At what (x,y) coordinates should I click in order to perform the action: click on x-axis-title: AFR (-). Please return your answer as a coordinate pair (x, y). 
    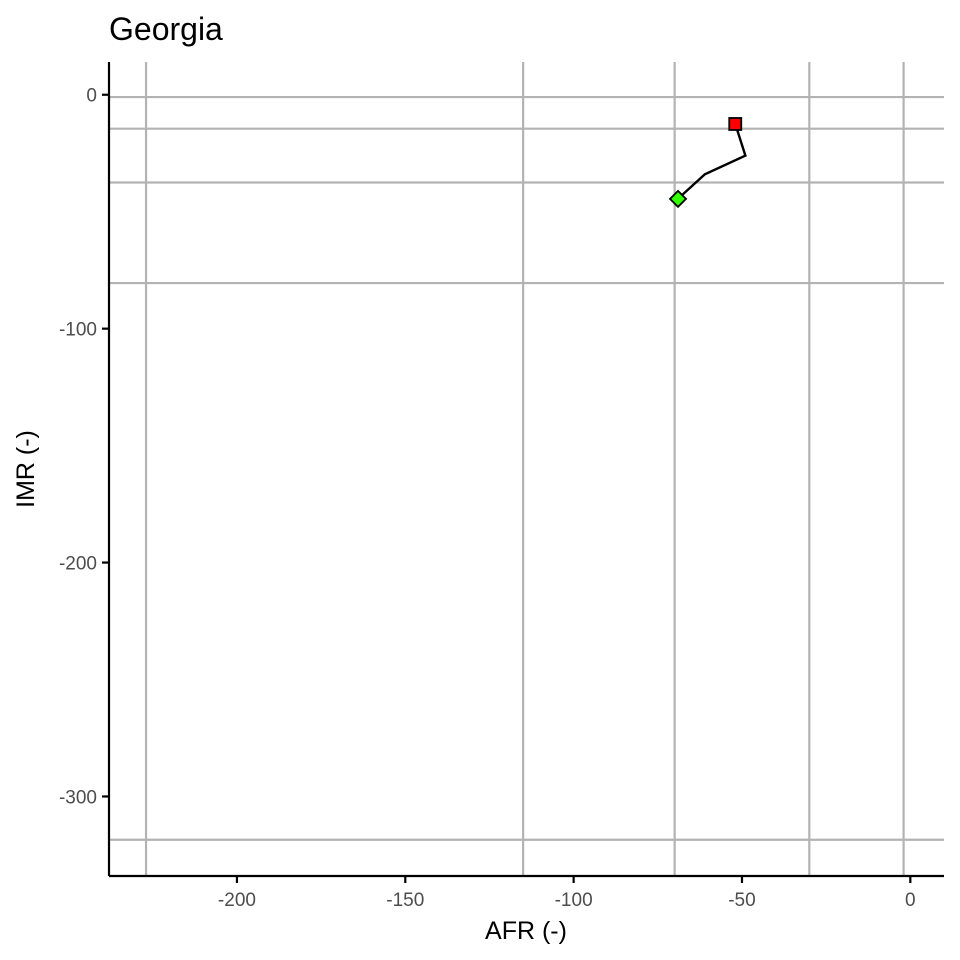
    Looking at the image, I should click on (526, 931).